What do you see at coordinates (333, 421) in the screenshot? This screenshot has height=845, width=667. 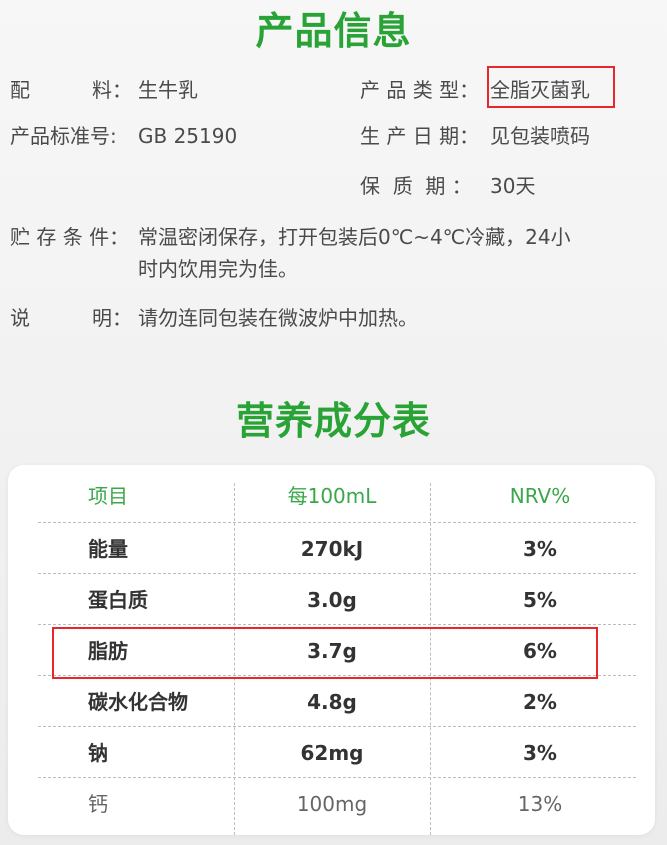 I see `nutrition-title: 营养成分表` at bounding box center [333, 421].